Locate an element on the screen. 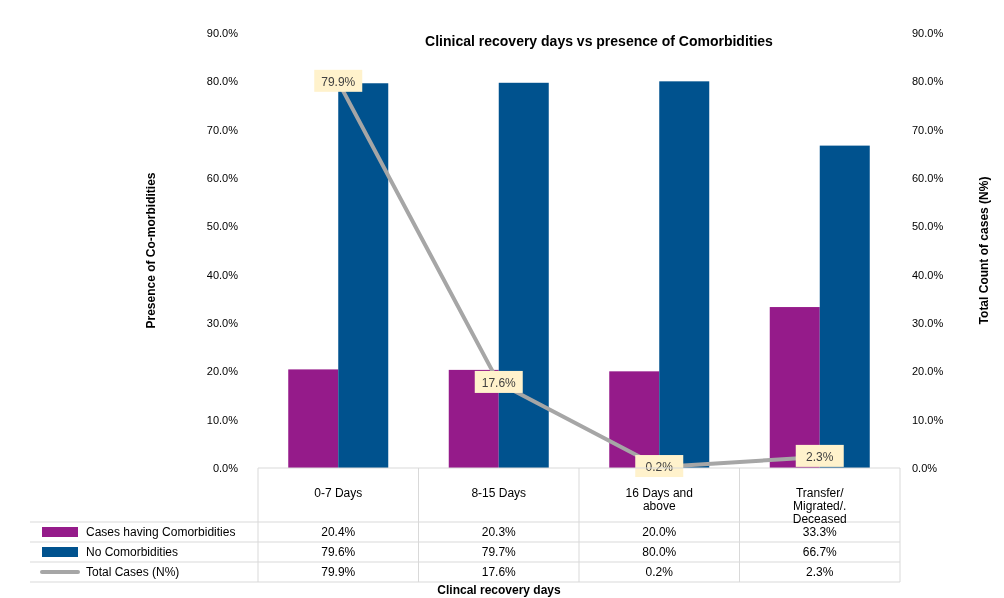 The width and height of the screenshot is (1004, 598). y2-tick-label: 20.0% is located at coordinates (928, 371).